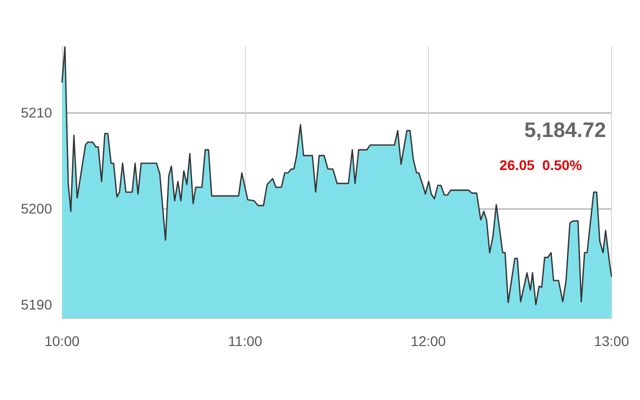  What do you see at coordinates (36, 208) in the screenshot?
I see `y-tick-label: 5200` at bounding box center [36, 208].